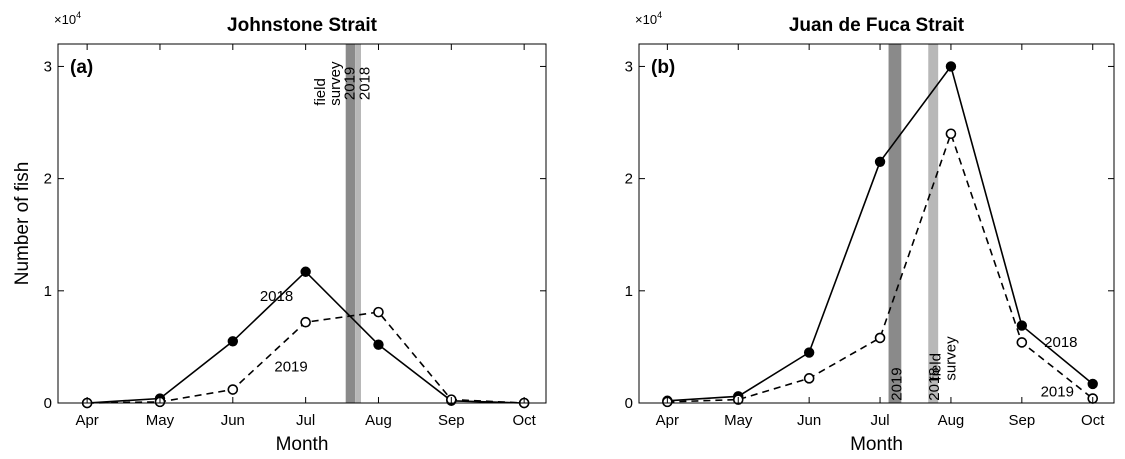 Image resolution: width=1125 pixels, height=459 pixels. I want to click on band-label-0: 2019, so click(896, 383).